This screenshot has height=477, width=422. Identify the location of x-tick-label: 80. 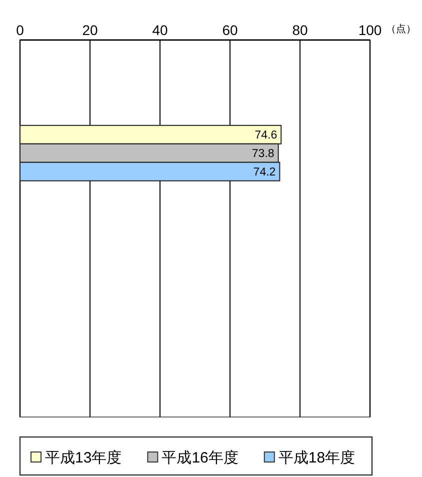
(300, 30).